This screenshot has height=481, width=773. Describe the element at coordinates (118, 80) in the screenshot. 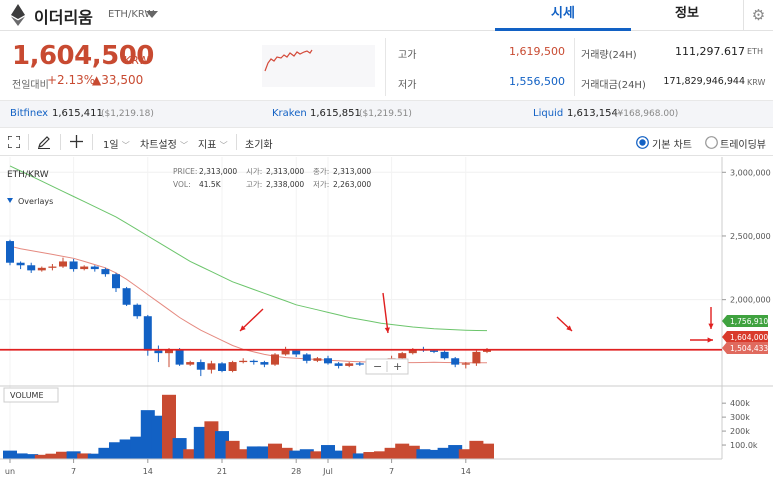

I see `change-amount: ▲33,500` at that location.